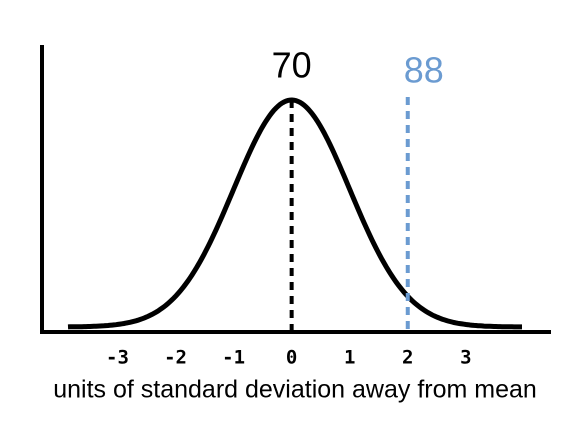  Describe the element at coordinates (292, 65) in the screenshot. I see `marker-label: 70` at that location.